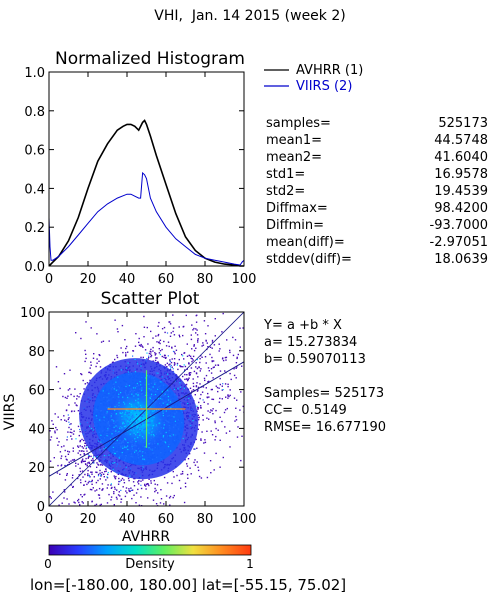 This screenshot has height=600, width=500. Describe the element at coordinates (297, 208) in the screenshot. I see `stat-label: Diffmax=` at that location.